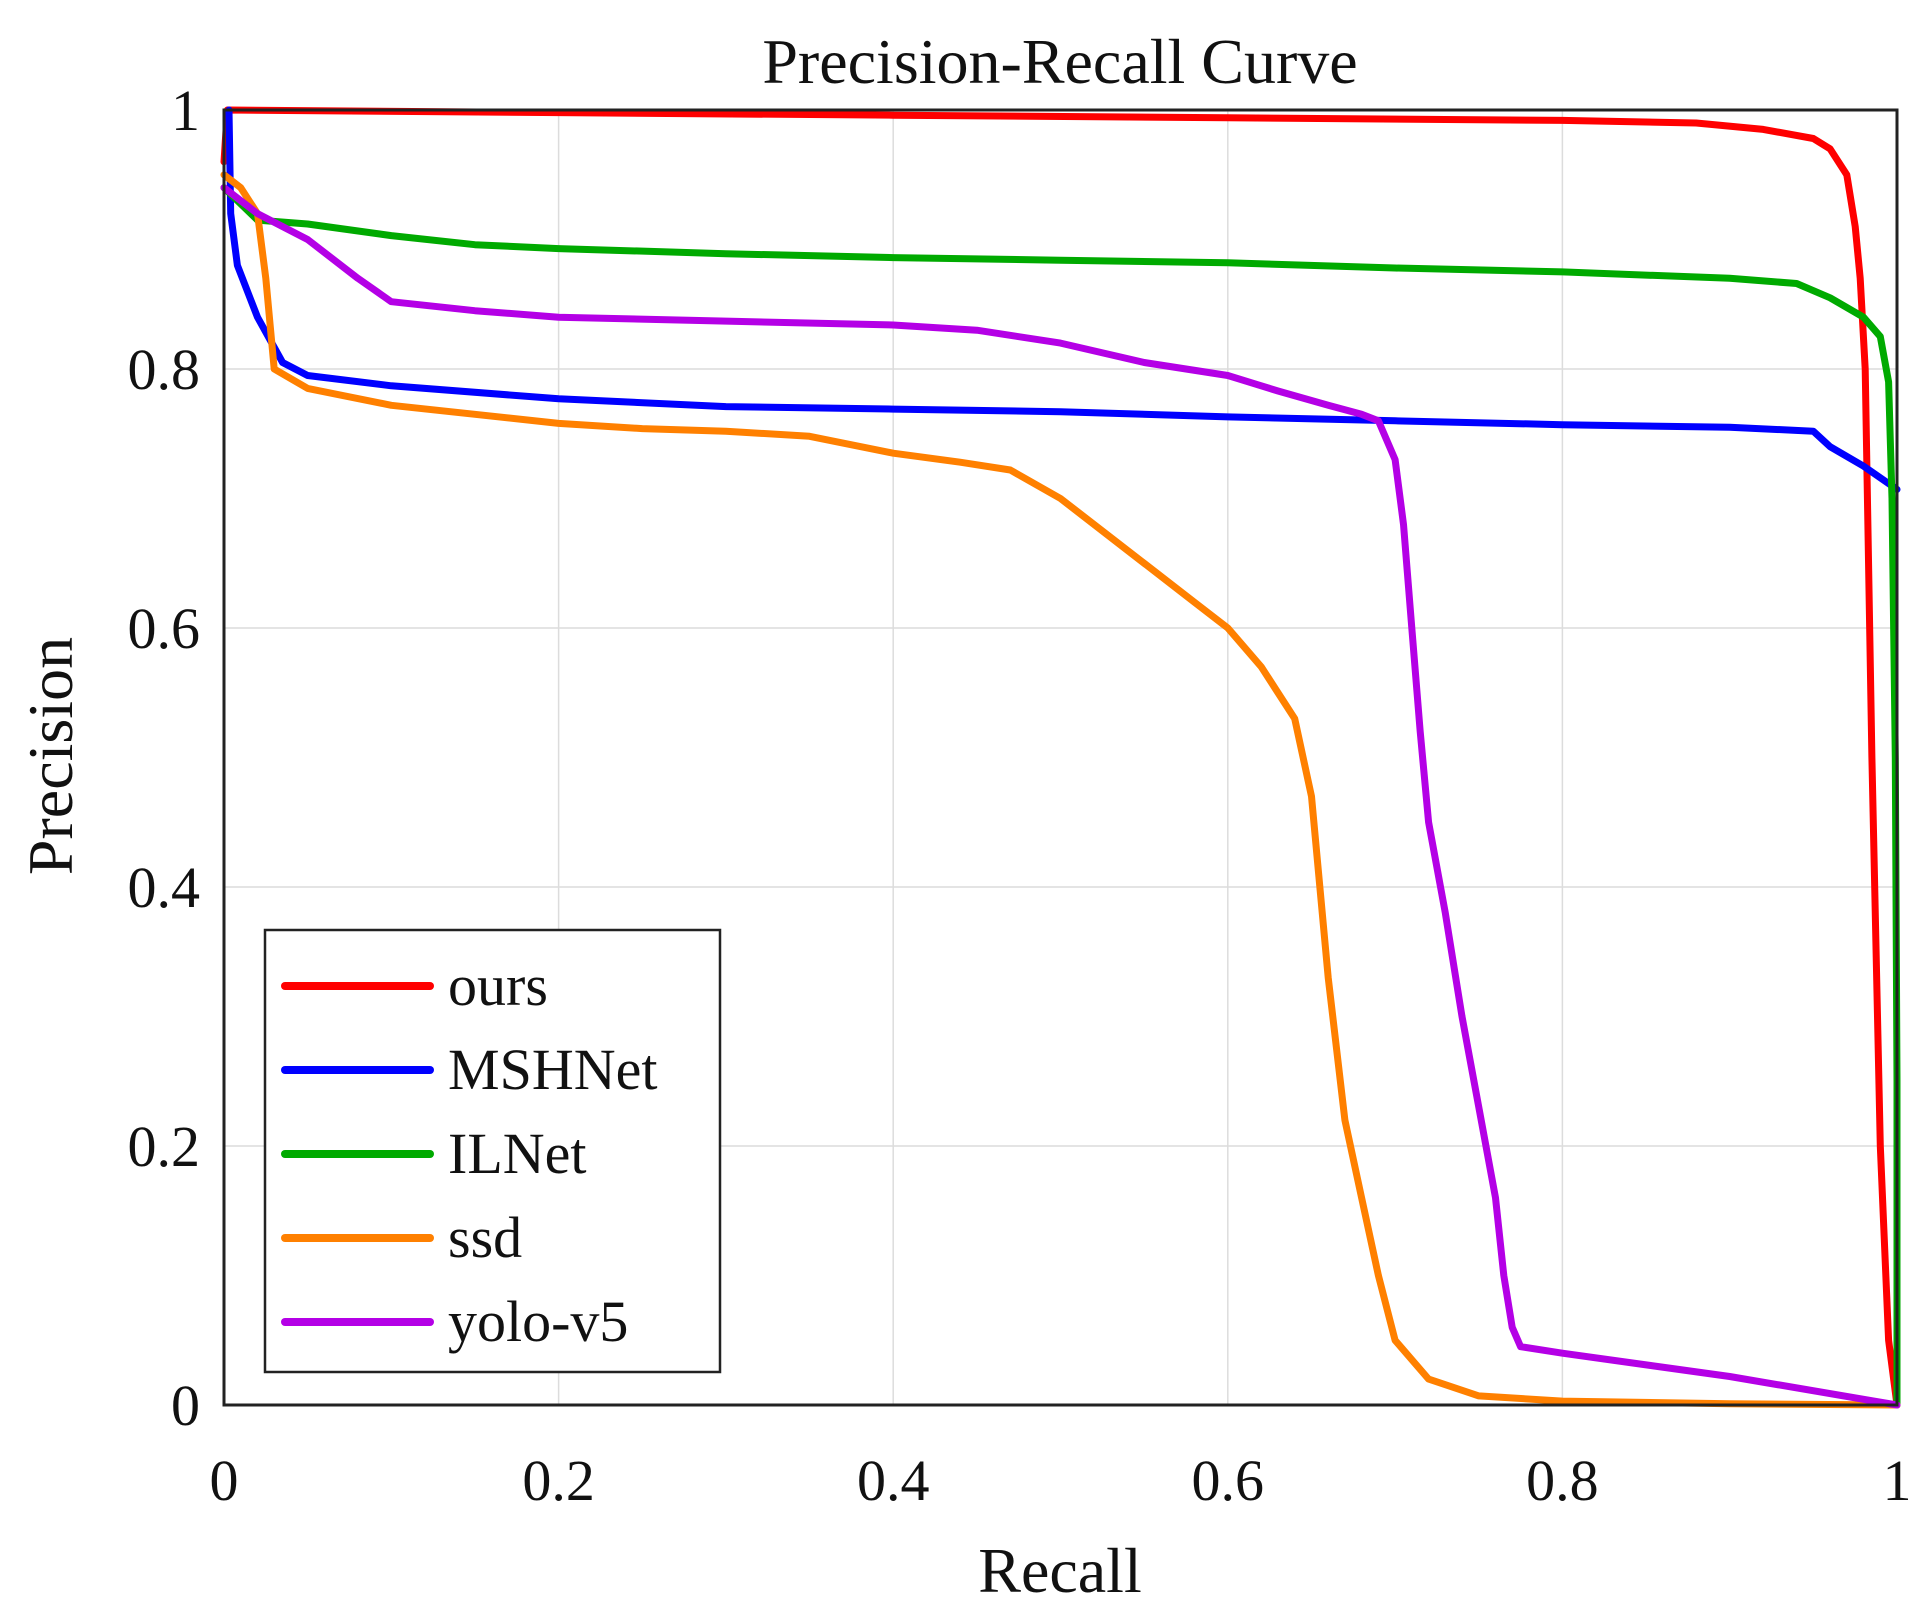 This screenshot has width=1917, height=1608. Describe the element at coordinates (558, 1480) in the screenshot. I see `x-tick-label: 0.2` at that location.